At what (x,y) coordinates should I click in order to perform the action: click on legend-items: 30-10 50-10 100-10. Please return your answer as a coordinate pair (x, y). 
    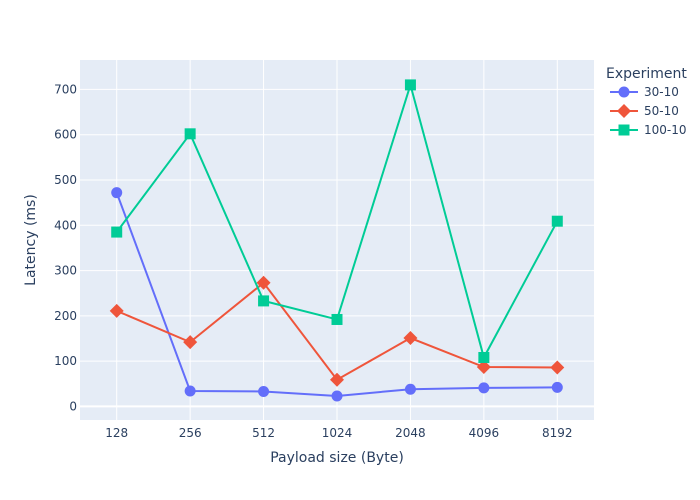
    Looking at the image, I should click on (648, 111).